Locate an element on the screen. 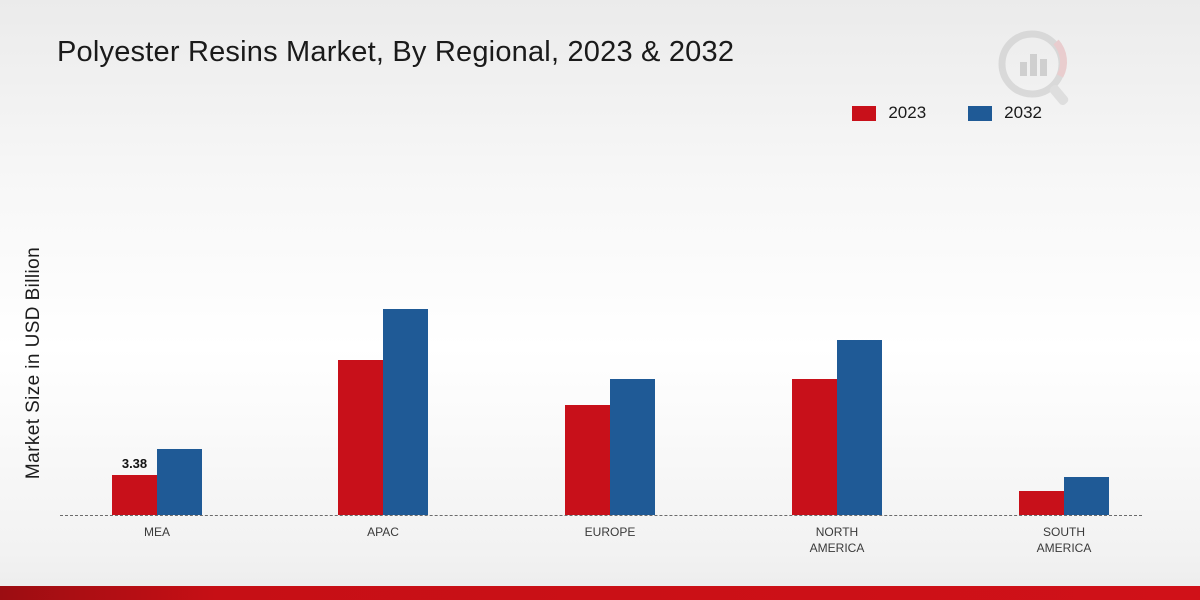 The height and width of the screenshot is (600, 1200). bar-2032-mea is located at coordinates (179, 482).